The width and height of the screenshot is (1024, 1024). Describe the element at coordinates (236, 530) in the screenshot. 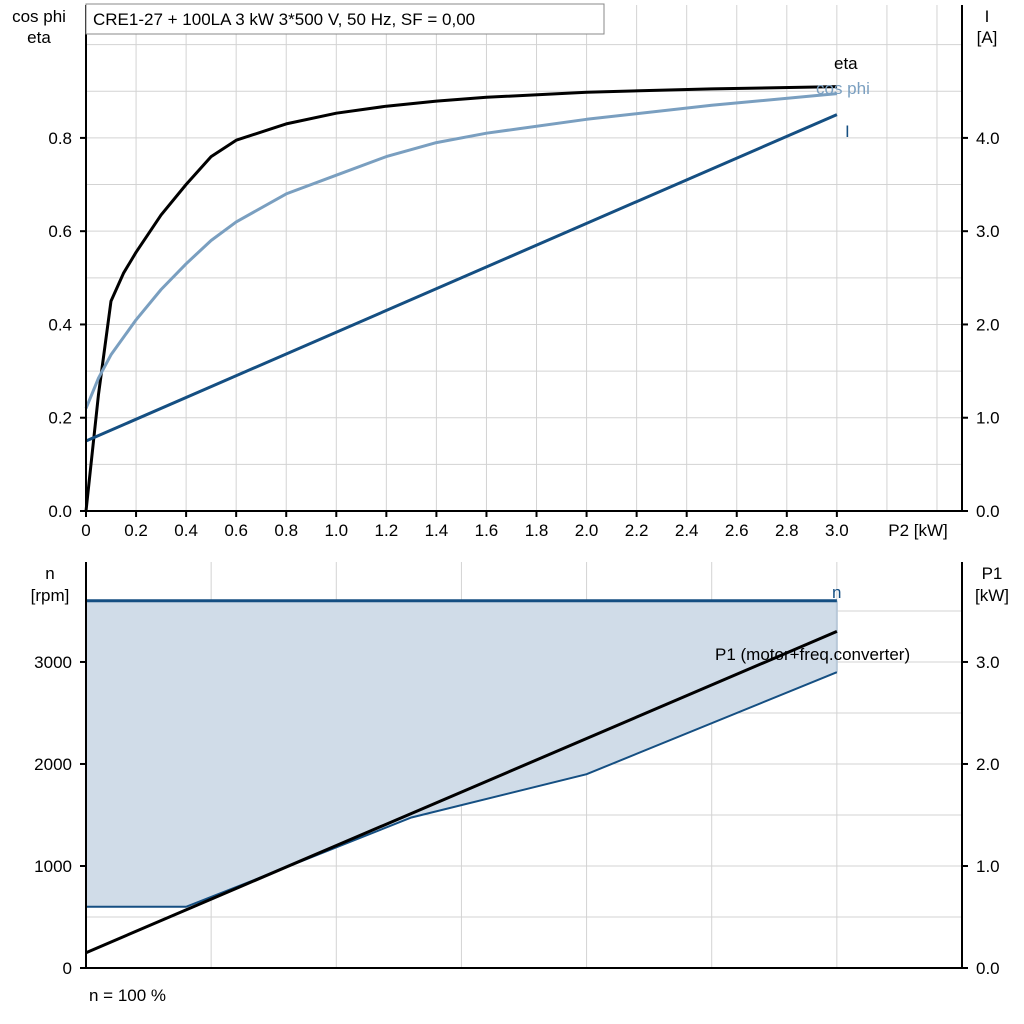

I see `x-tick-label: 0.6` at that location.